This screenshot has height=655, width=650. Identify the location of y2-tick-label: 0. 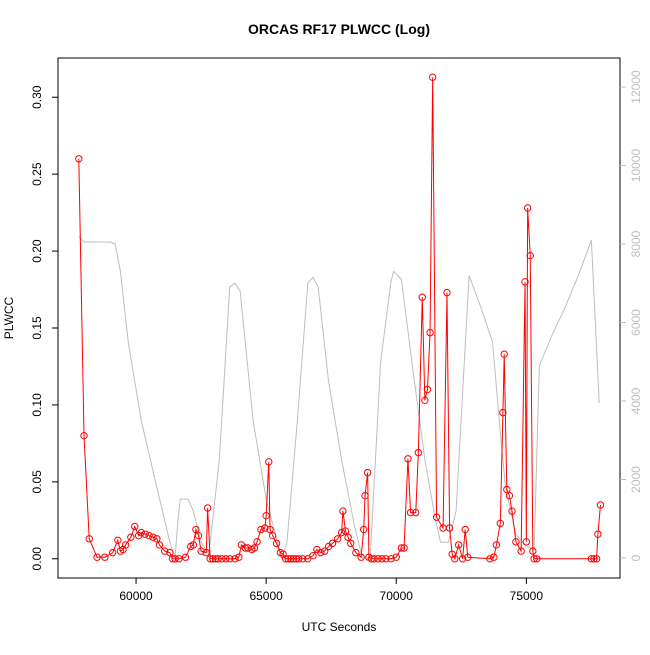
(636, 557).